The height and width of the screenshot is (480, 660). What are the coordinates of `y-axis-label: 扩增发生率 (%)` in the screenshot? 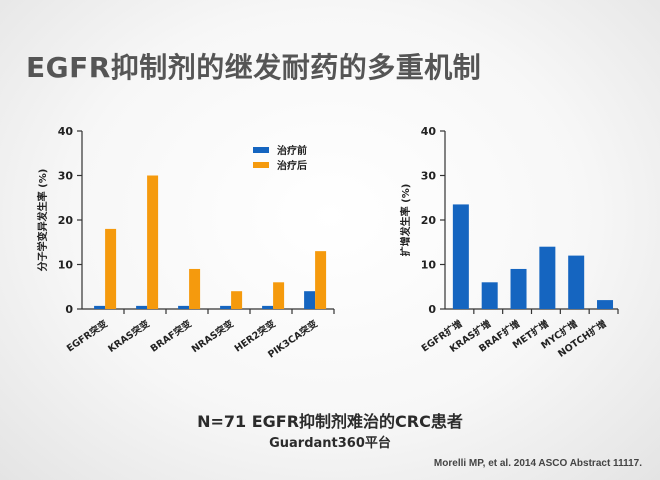 It's located at (405, 220).